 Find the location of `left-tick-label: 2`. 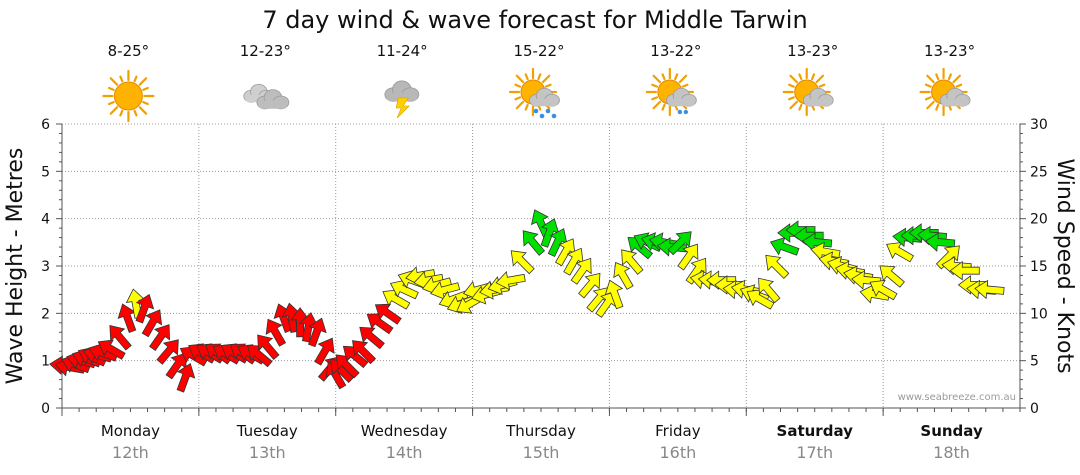

left-tick-label: 2 is located at coordinates (45, 314).